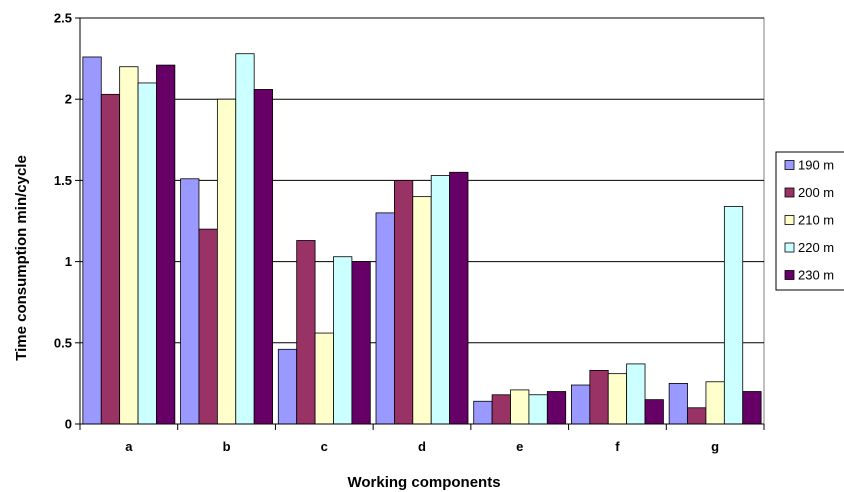  What do you see at coordinates (227, 446) in the screenshot?
I see `x-tick-label: b` at bounding box center [227, 446].